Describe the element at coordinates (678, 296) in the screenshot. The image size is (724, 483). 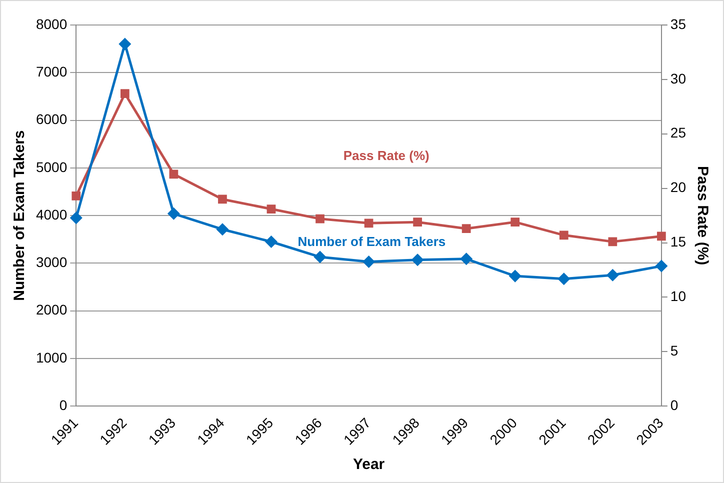
I see `y2-tick-label: 10` at that location.